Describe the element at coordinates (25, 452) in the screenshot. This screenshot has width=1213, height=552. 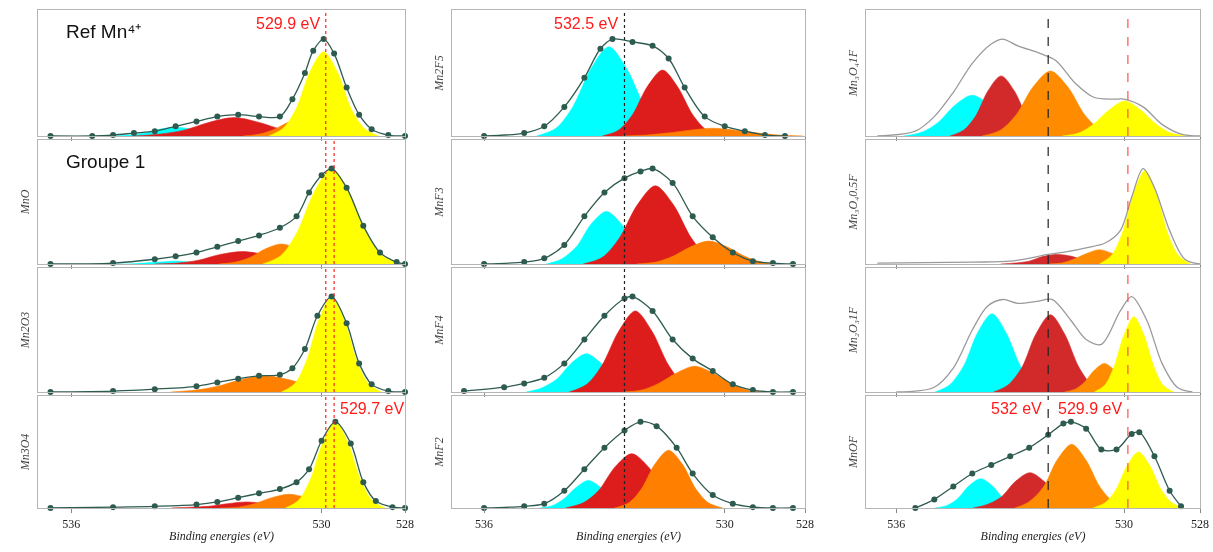
I see `y-axis-title: Mn3O4` at that location.